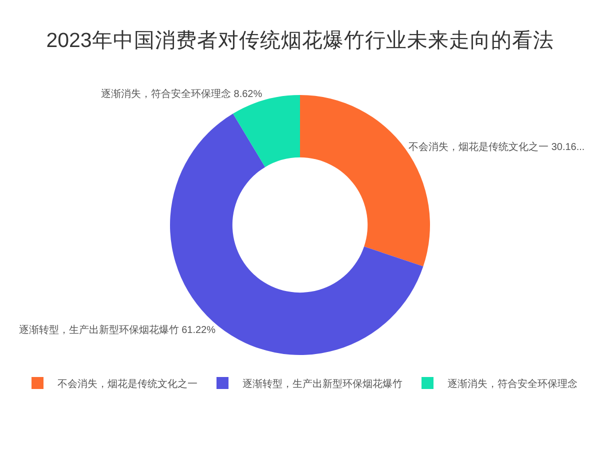  I want to click on chart-title: 2023年中国消费者对传统烟花爆竹行业未来走向的看法, so click(300, 40).